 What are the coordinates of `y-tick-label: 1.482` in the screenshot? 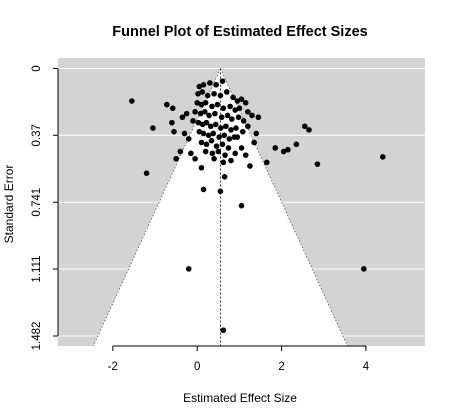 It's located at (37, 336).